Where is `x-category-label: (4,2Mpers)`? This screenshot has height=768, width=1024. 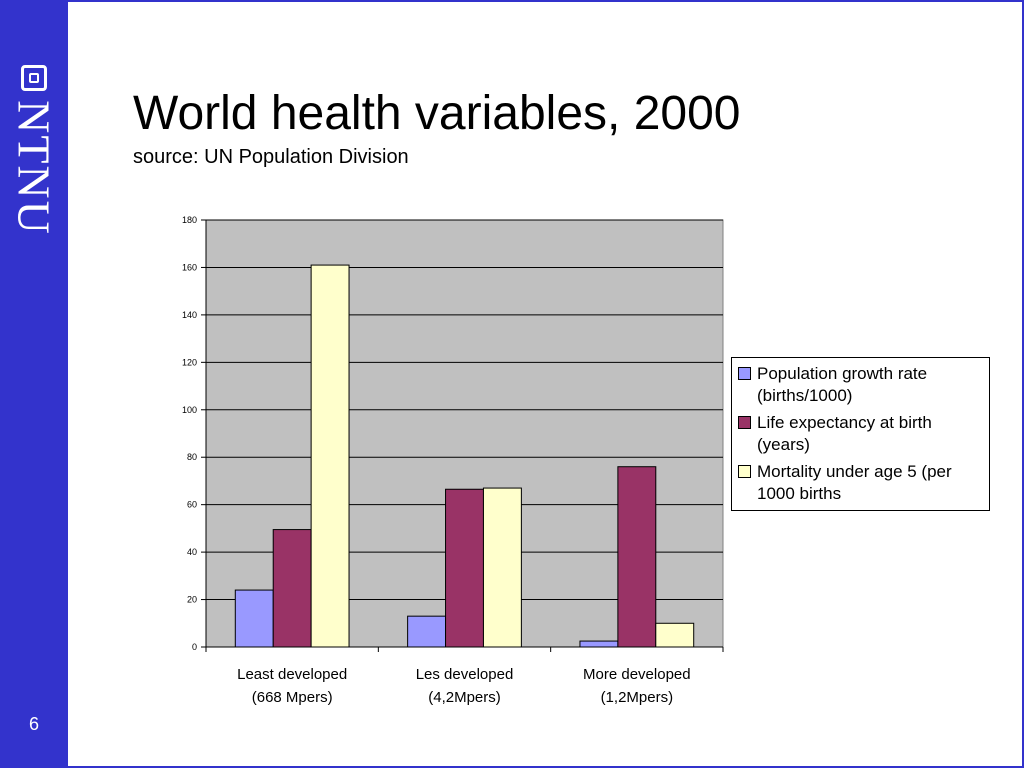
x-category-label: (4,2Mpers) is located at coordinates (464, 697).